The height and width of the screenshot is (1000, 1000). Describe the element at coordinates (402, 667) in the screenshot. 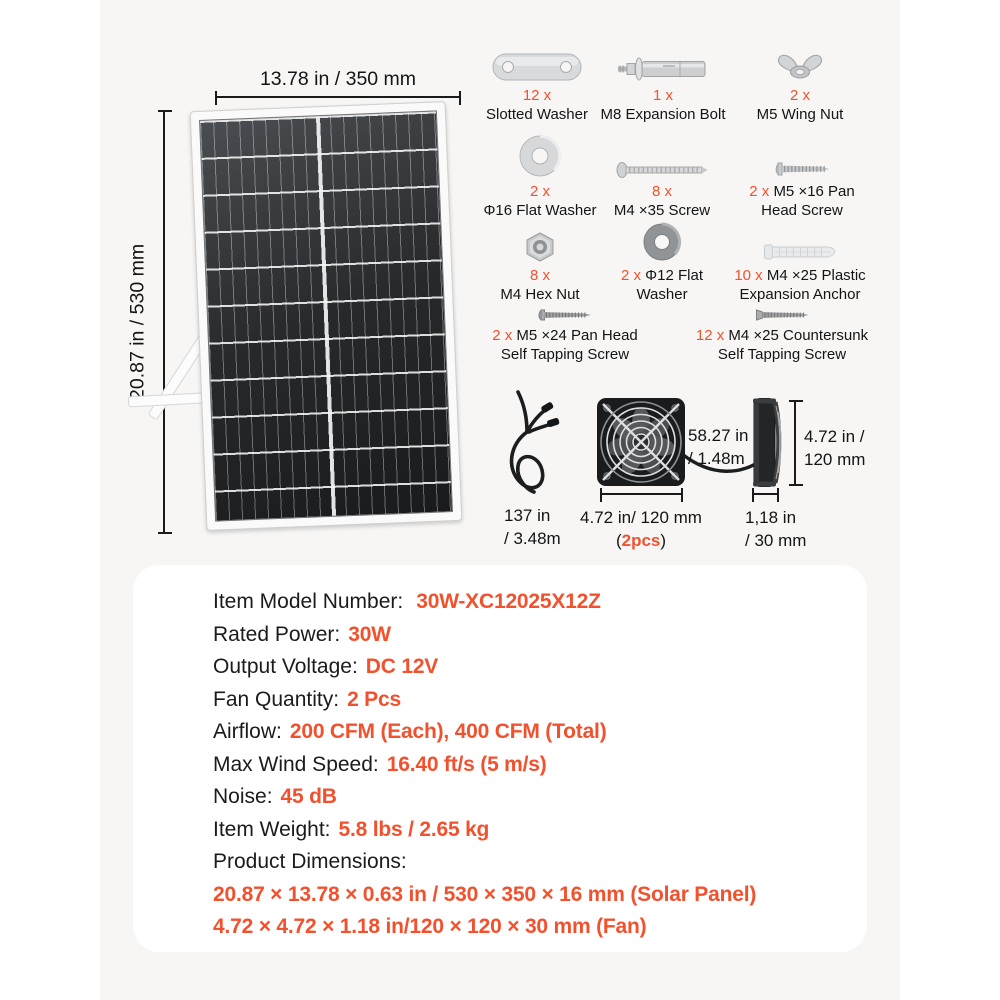

I see `spec-value: DC 12V` at that location.